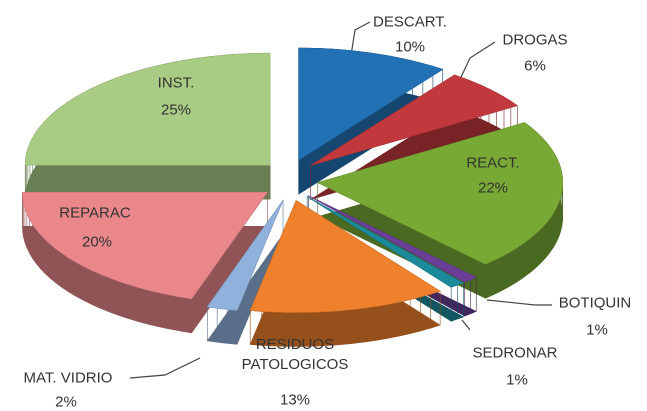 The height and width of the screenshot is (411, 647). Describe the element at coordinates (95, 213) in the screenshot. I see `category-label: REPARAC` at that location.